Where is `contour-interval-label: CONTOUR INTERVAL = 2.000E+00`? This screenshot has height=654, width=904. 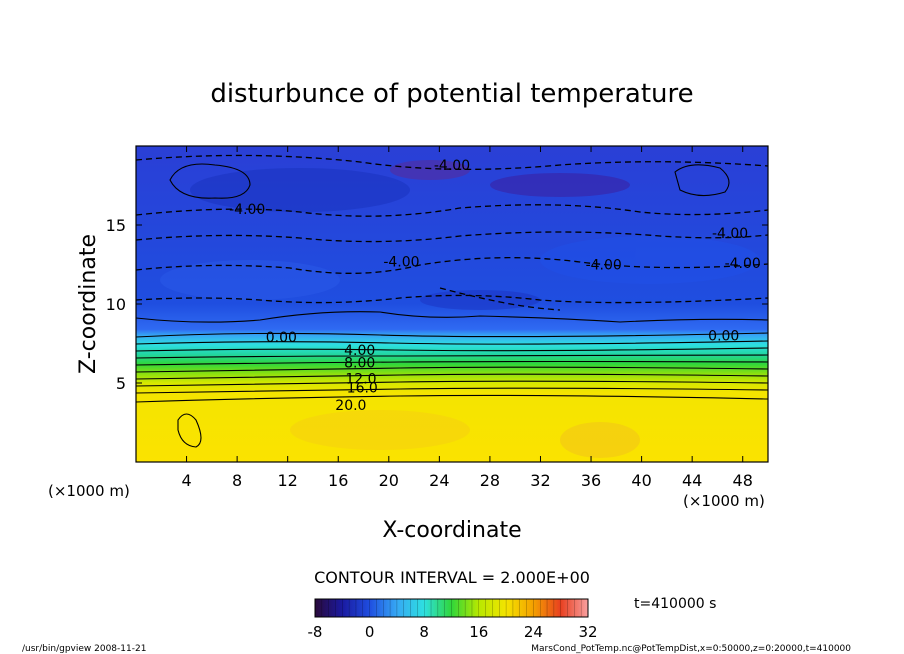 contour-interval-label: CONTOUR INTERVAL = 2.000E+00 is located at coordinates (452, 577).